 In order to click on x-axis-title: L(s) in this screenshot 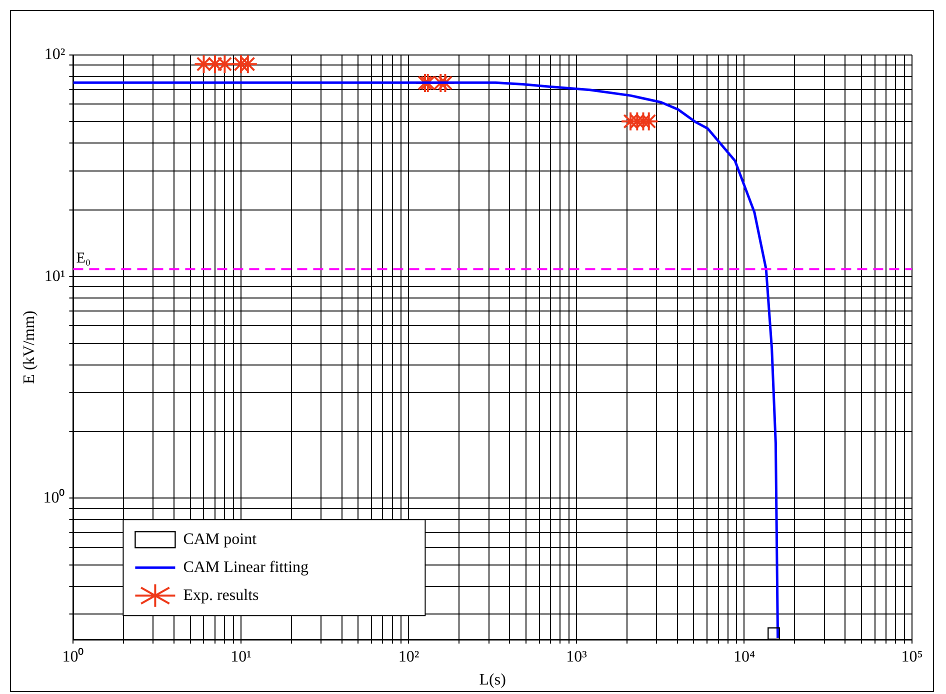, I will do `click(492, 680)`.